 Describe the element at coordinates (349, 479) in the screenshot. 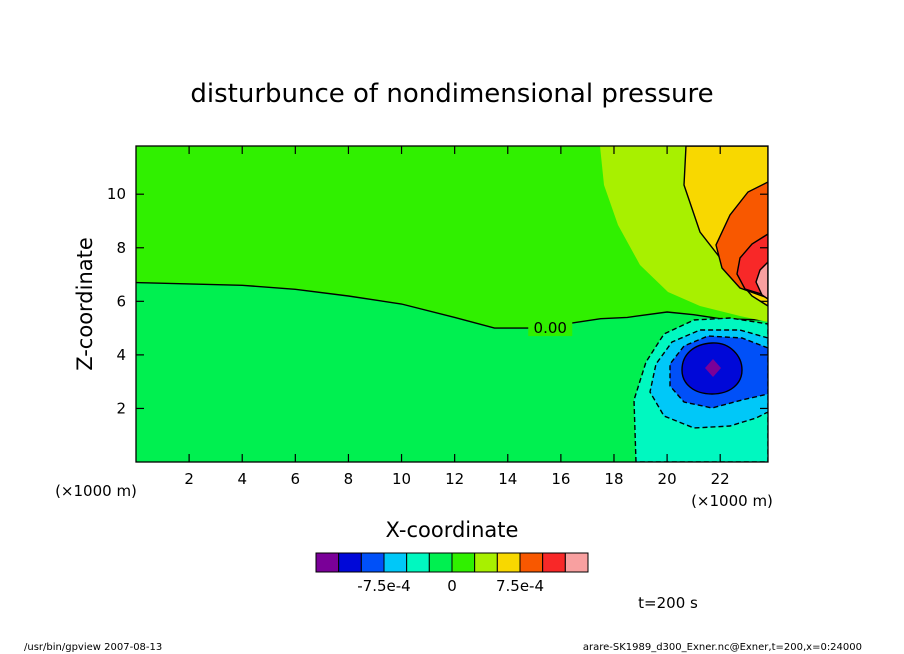

I see `x-tick-label: 8` at that location.